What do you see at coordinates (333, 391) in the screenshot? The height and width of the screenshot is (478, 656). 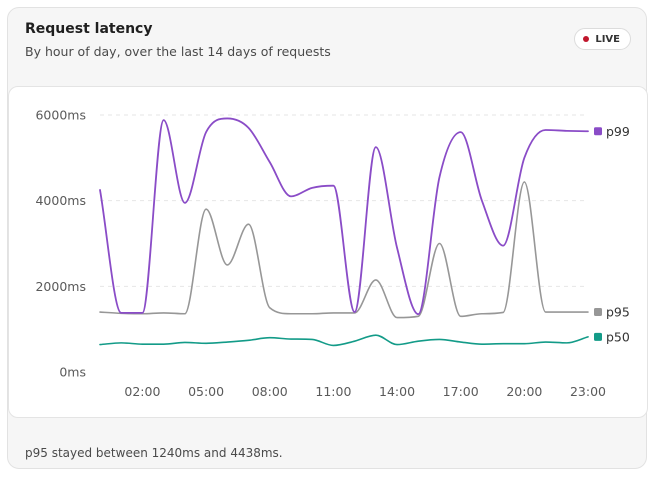 I see `x-tick-label: 11:00` at bounding box center [333, 391].